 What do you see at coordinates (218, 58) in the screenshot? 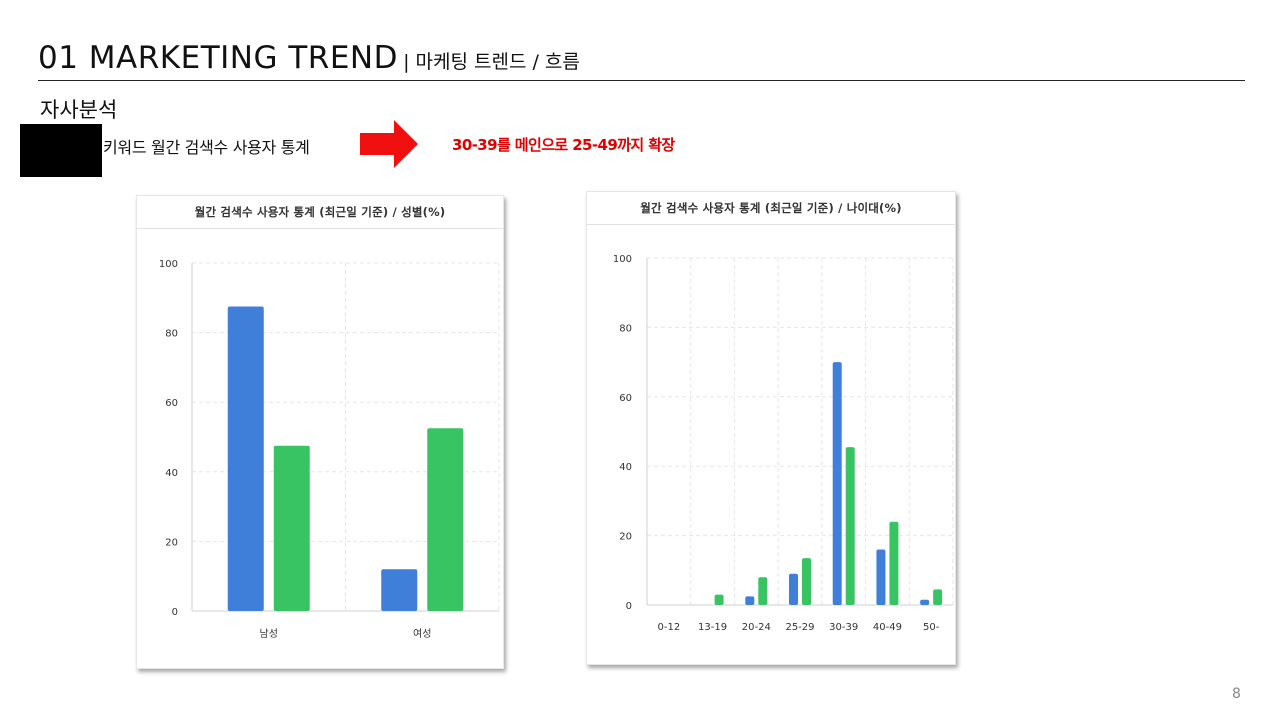
I see `title-main: 01 MARKETING TREND` at bounding box center [218, 58].